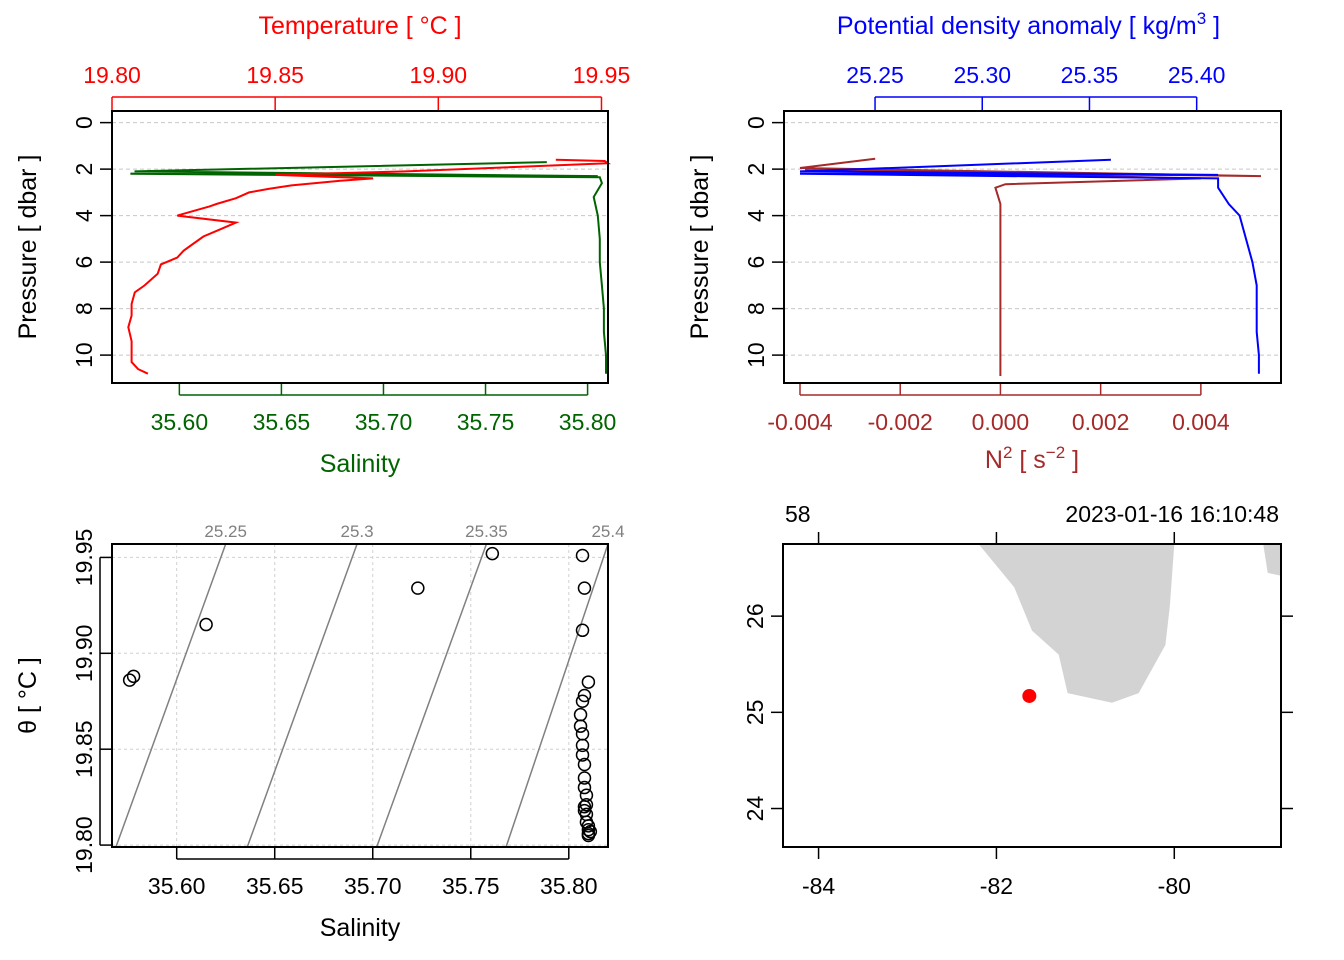 The width and height of the screenshot is (1344, 960). What do you see at coordinates (1072, 460) in the screenshot?
I see `bottom-axis-title-part: ]` at bounding box center [1072, 460].